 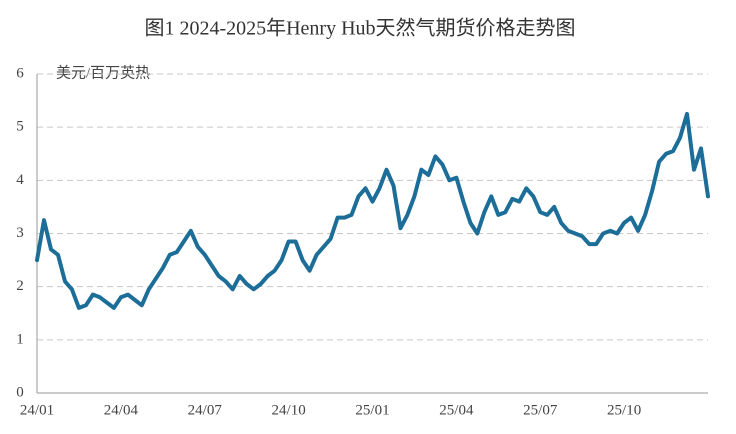 What do you see at coordinates (372, 410) in the screenshot?
I see `x-tick-label: 25/01` at bounding box center [372, 410].